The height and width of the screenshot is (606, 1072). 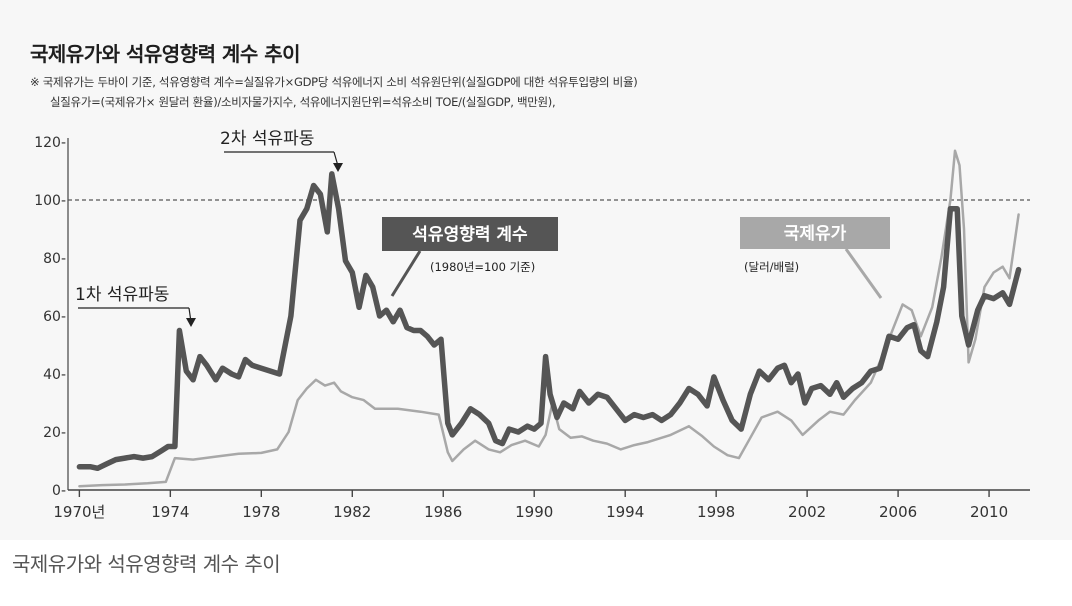 I want to click on y-tick-label: 40-, so click(x=54, y=375).